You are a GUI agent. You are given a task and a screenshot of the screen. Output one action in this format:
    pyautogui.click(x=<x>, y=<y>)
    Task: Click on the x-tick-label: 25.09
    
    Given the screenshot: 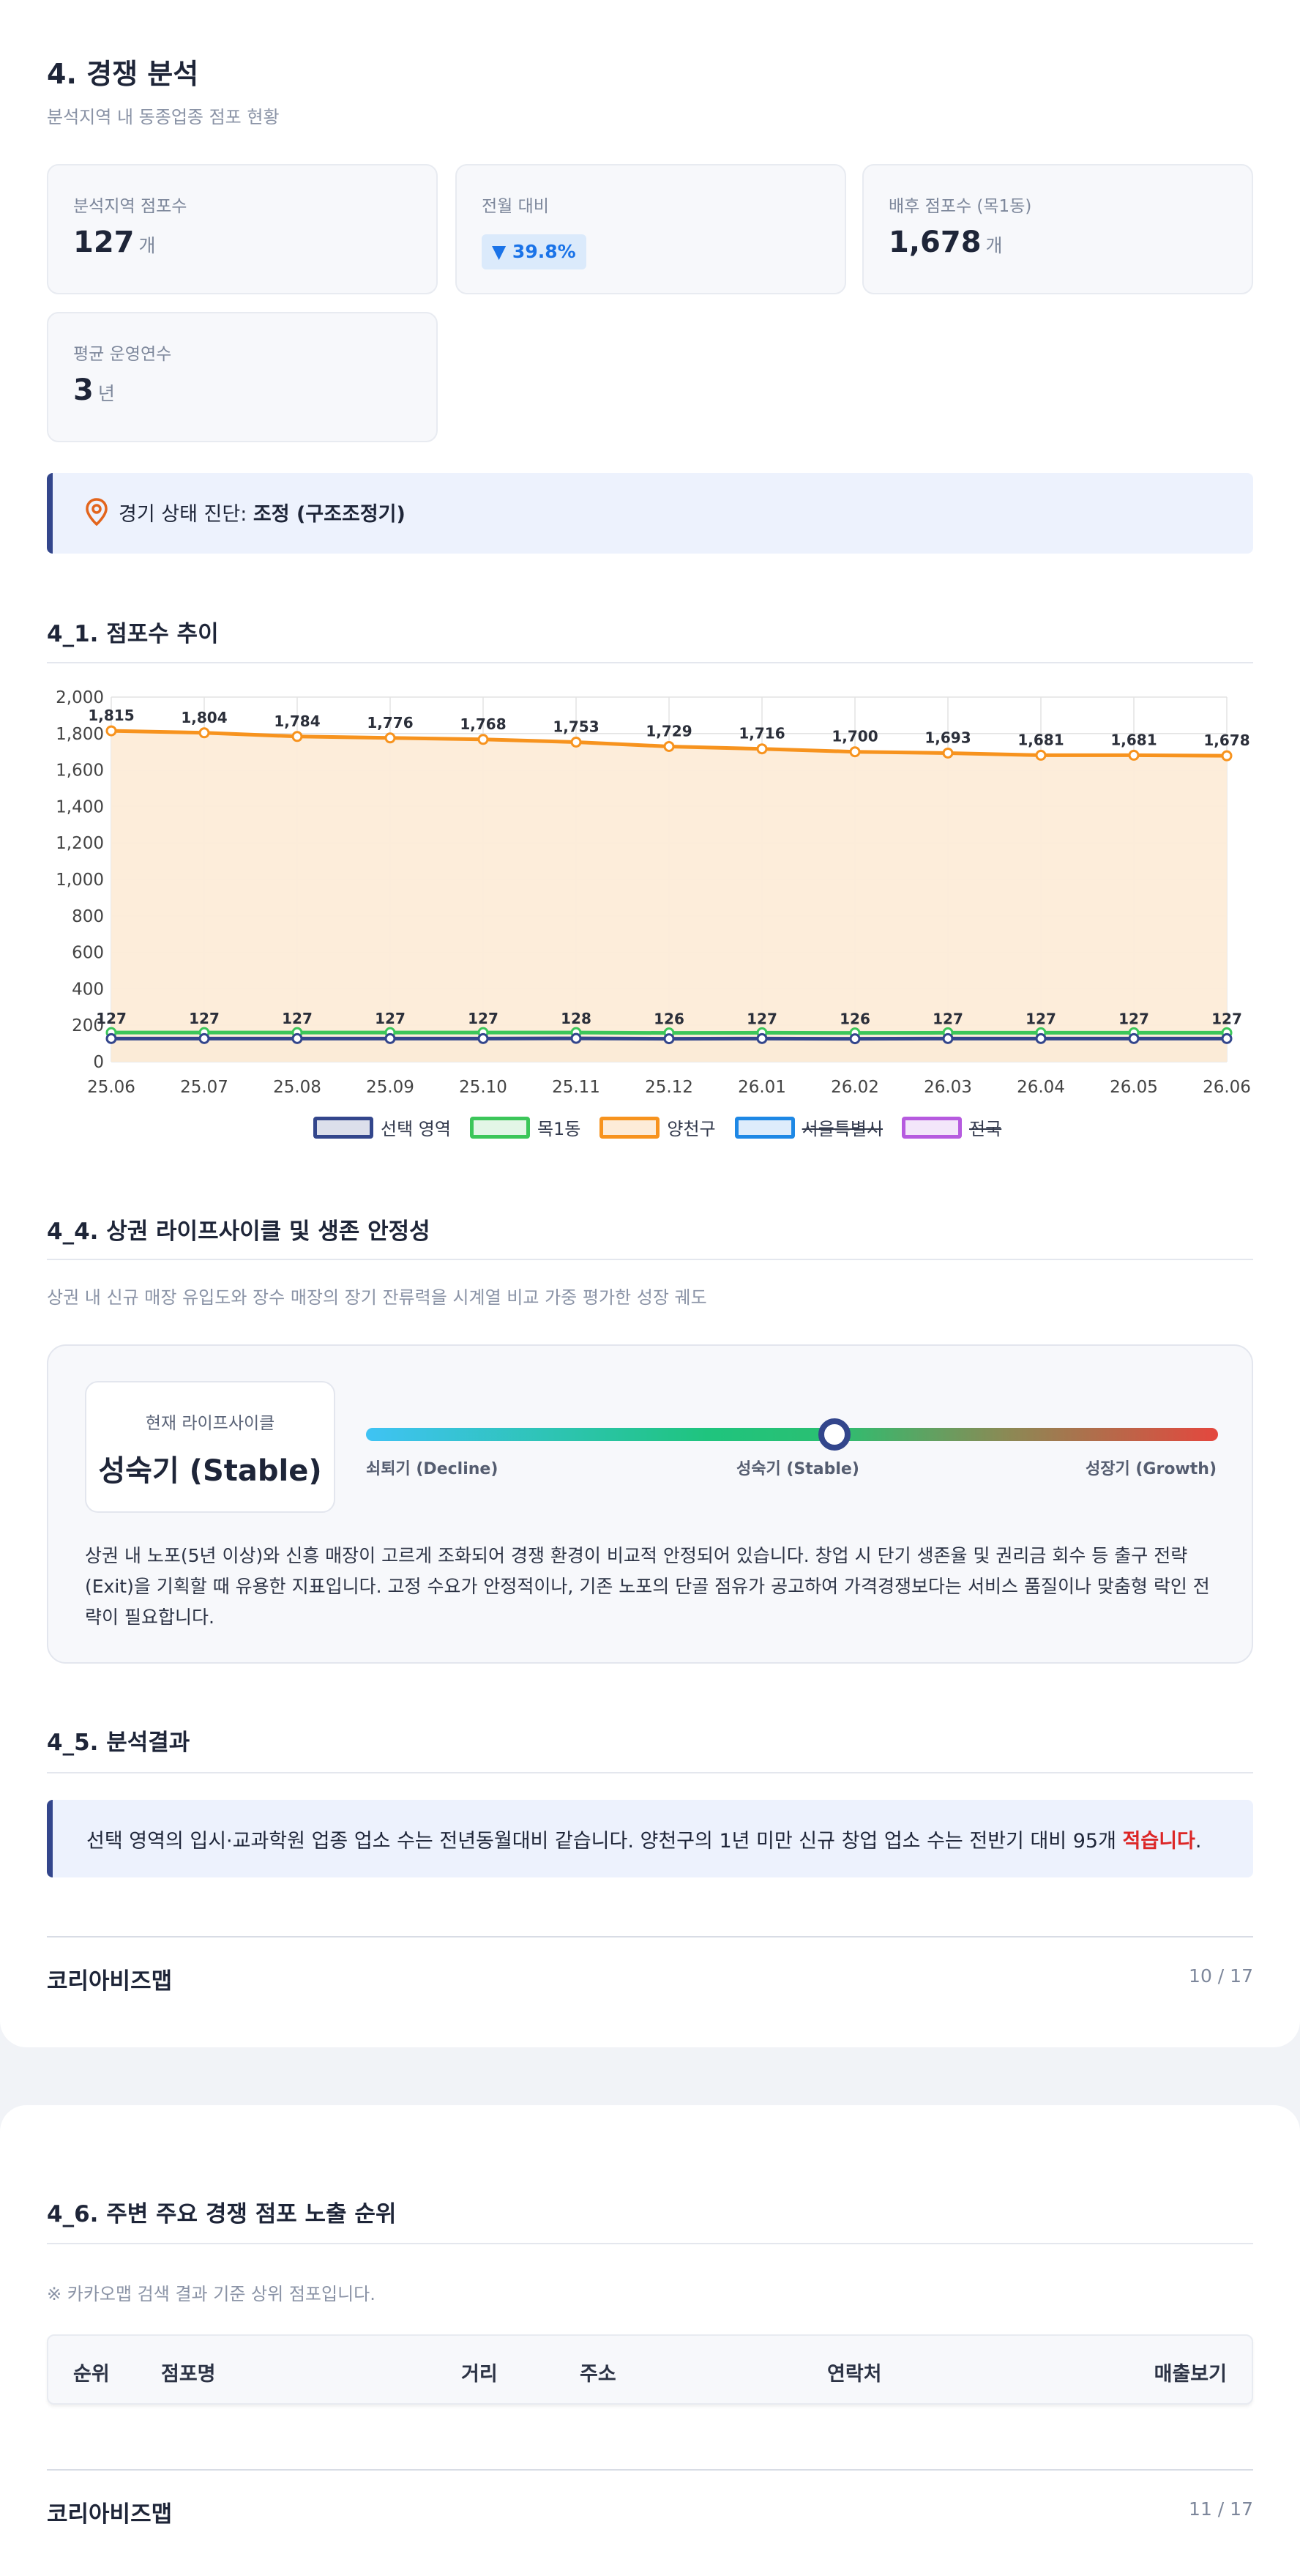 What is the action you would take?
    pyautogui.click(x=390, y=1087)
    